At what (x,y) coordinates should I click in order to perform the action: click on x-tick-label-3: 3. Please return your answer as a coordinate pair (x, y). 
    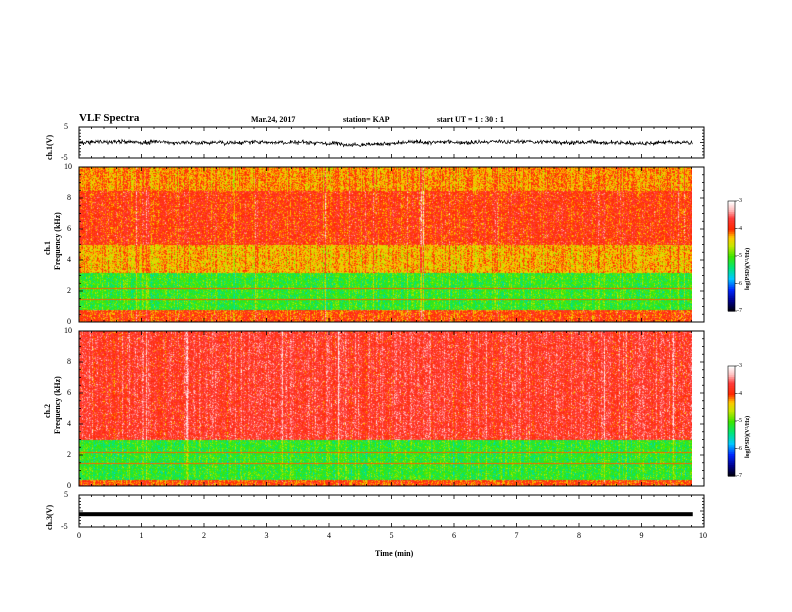
    Looking at the image, I should click on (266, 535).